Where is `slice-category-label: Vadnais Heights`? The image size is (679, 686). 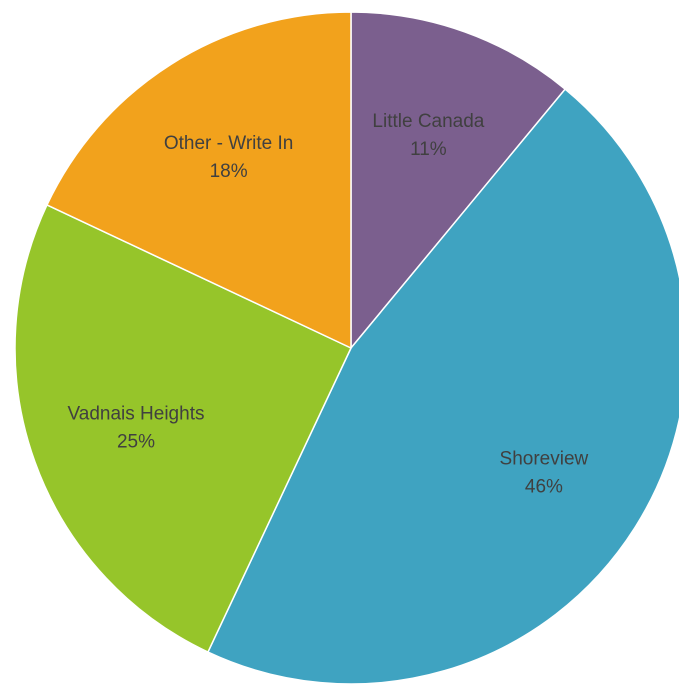 slice-category-label: Vadnais Heights is located at coordinates (136, 413).